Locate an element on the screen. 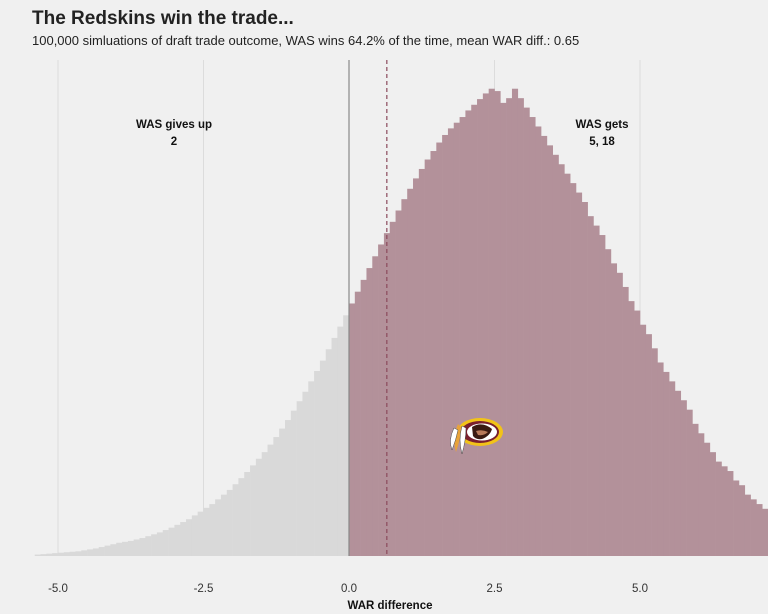  x-tick-label: 5.0 is located at coordinates (640, 589).